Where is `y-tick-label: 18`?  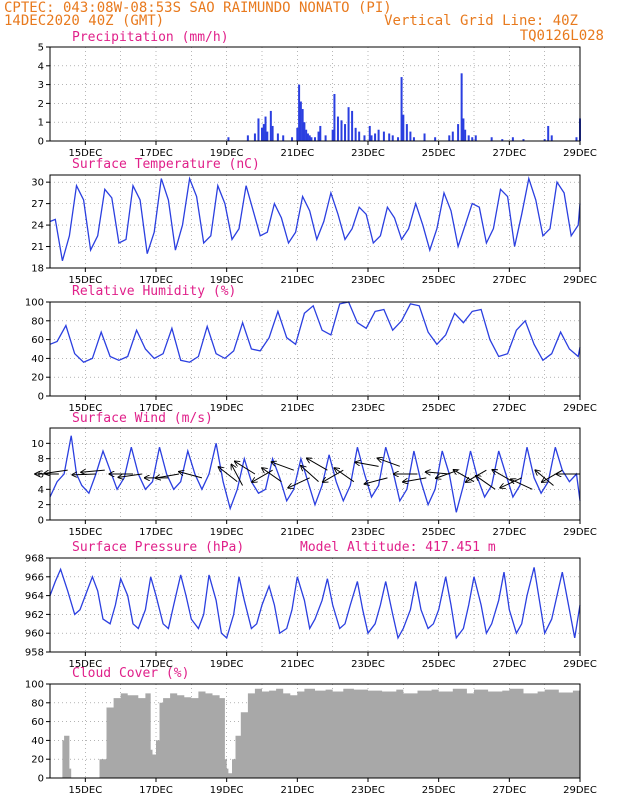 y-tick-label: 18 is located at coordinates (37, 269).